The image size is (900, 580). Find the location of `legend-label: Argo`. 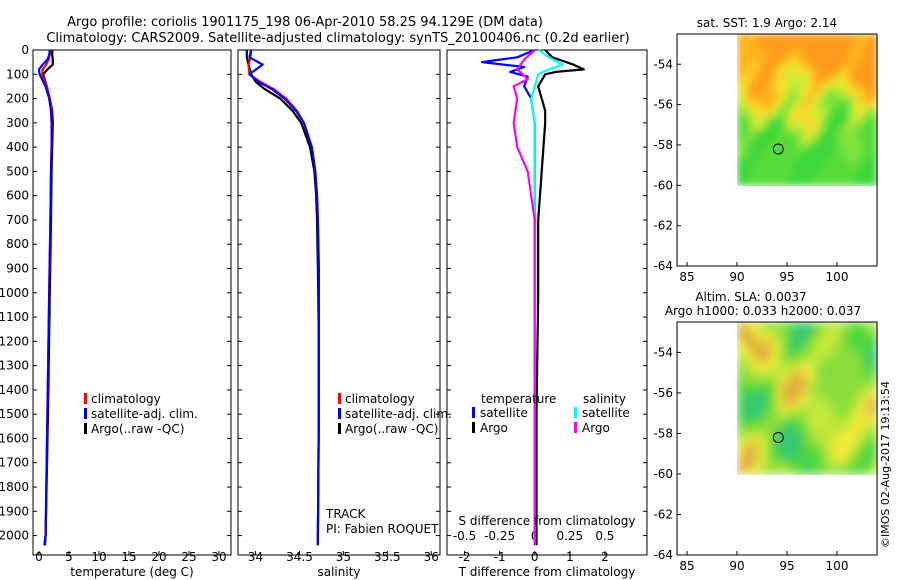

legend-label: Argo is located at coordinates (596, 428).